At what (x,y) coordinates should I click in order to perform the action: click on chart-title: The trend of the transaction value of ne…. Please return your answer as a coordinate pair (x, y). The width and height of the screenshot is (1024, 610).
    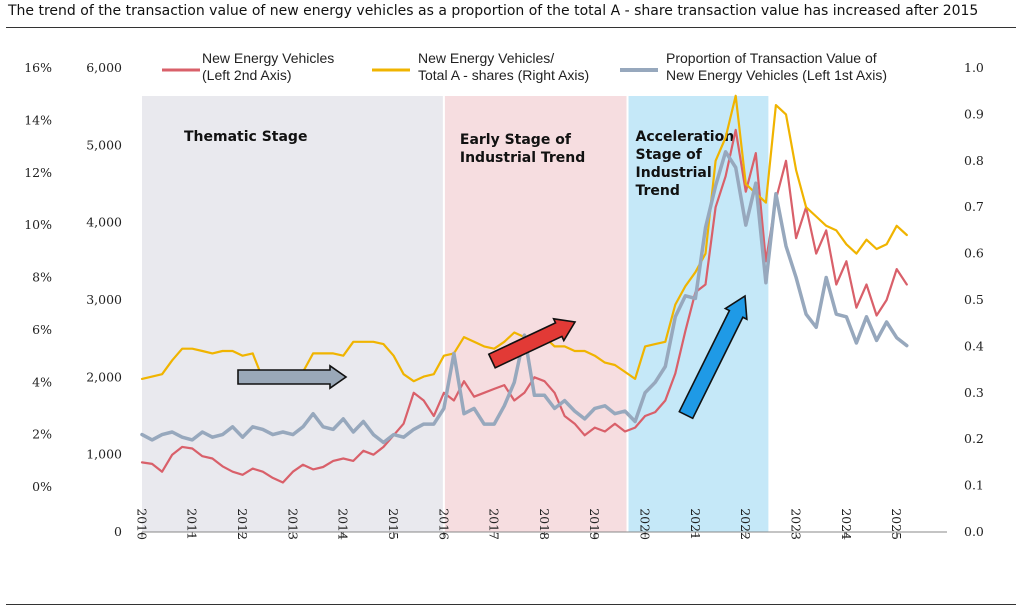
    Looking at the image, I should click on (493, 11).